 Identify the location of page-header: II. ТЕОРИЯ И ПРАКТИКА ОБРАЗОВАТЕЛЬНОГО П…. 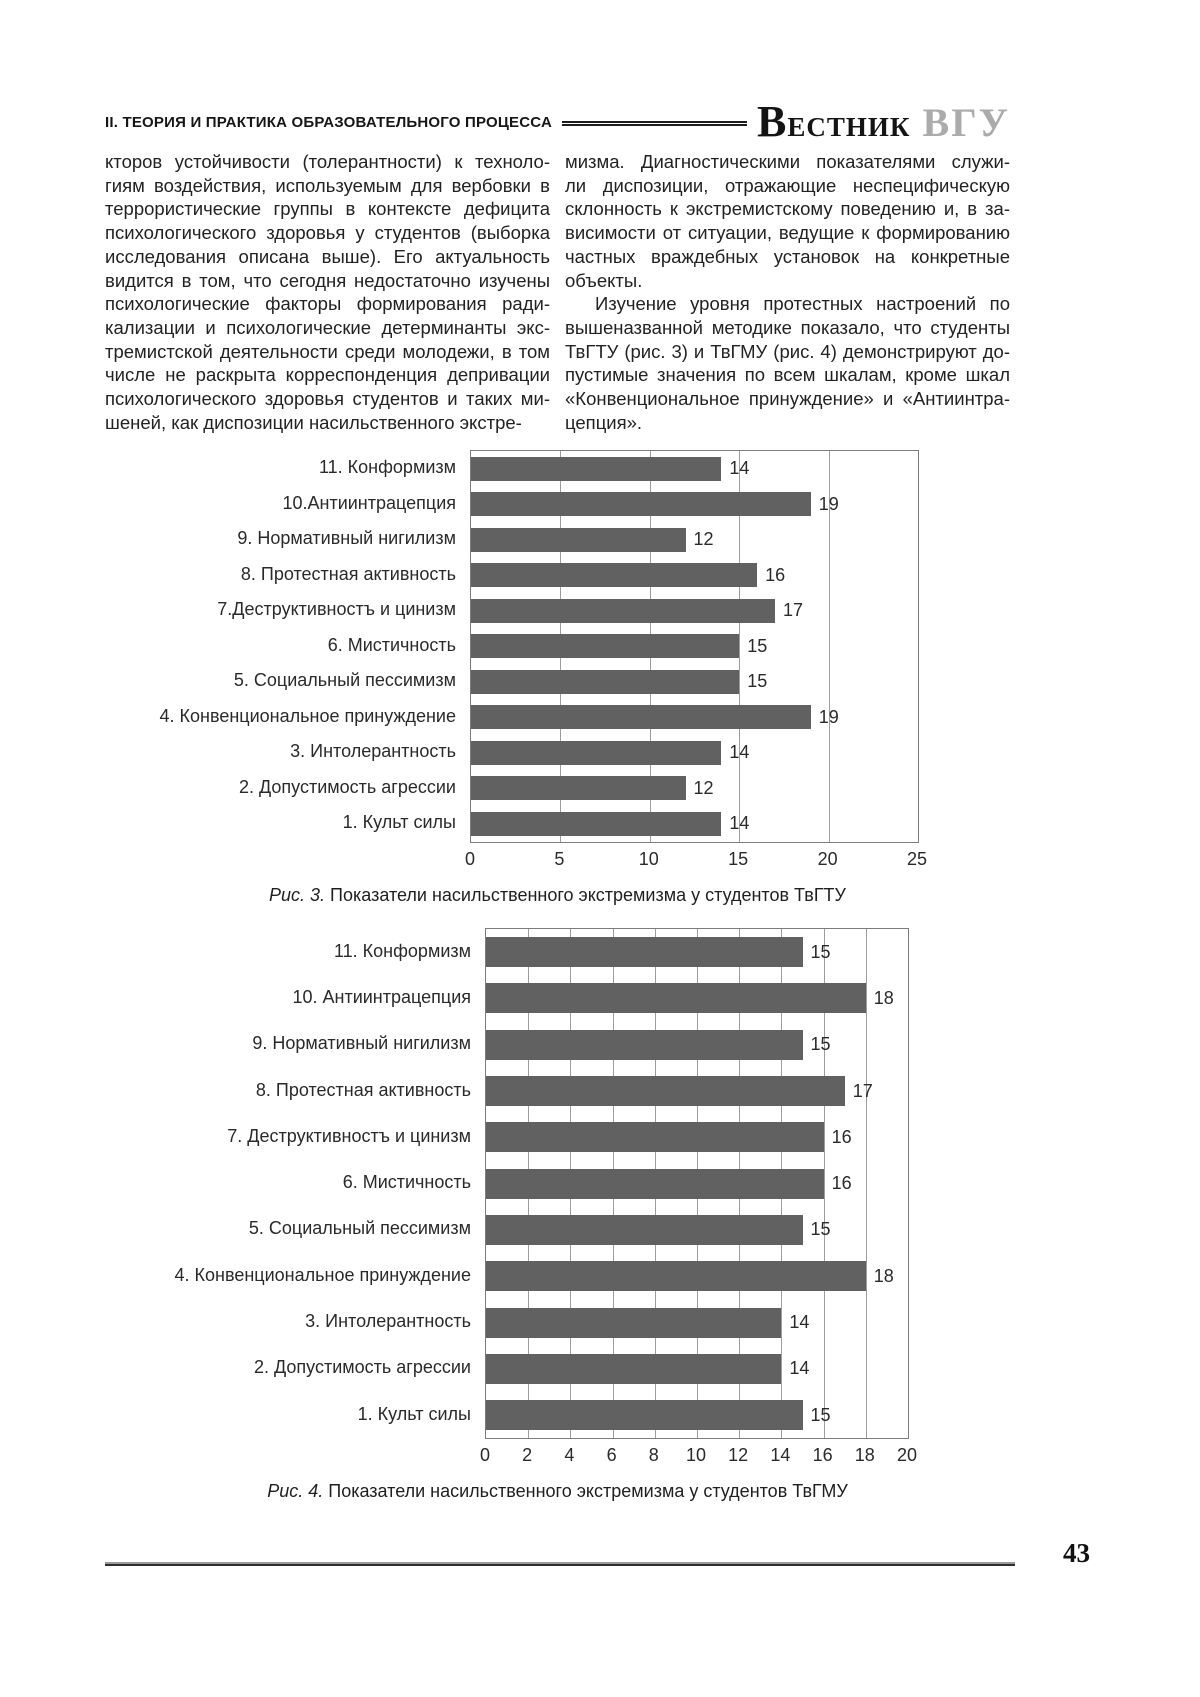
(557, 122).